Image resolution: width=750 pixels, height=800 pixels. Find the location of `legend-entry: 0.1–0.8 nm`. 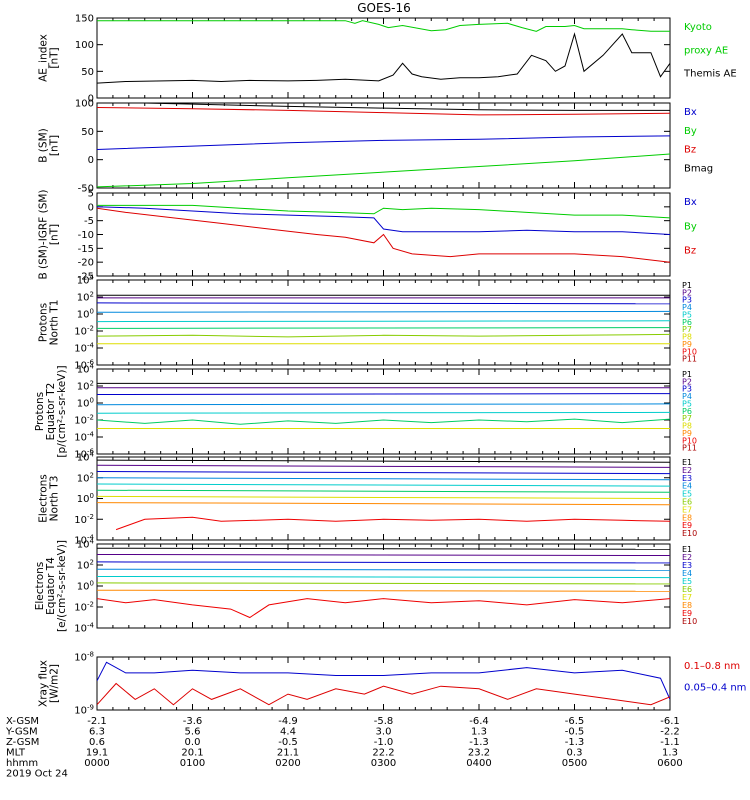

legend-entry: 0.1–0.8 nm is located at coordinates (712, 666).